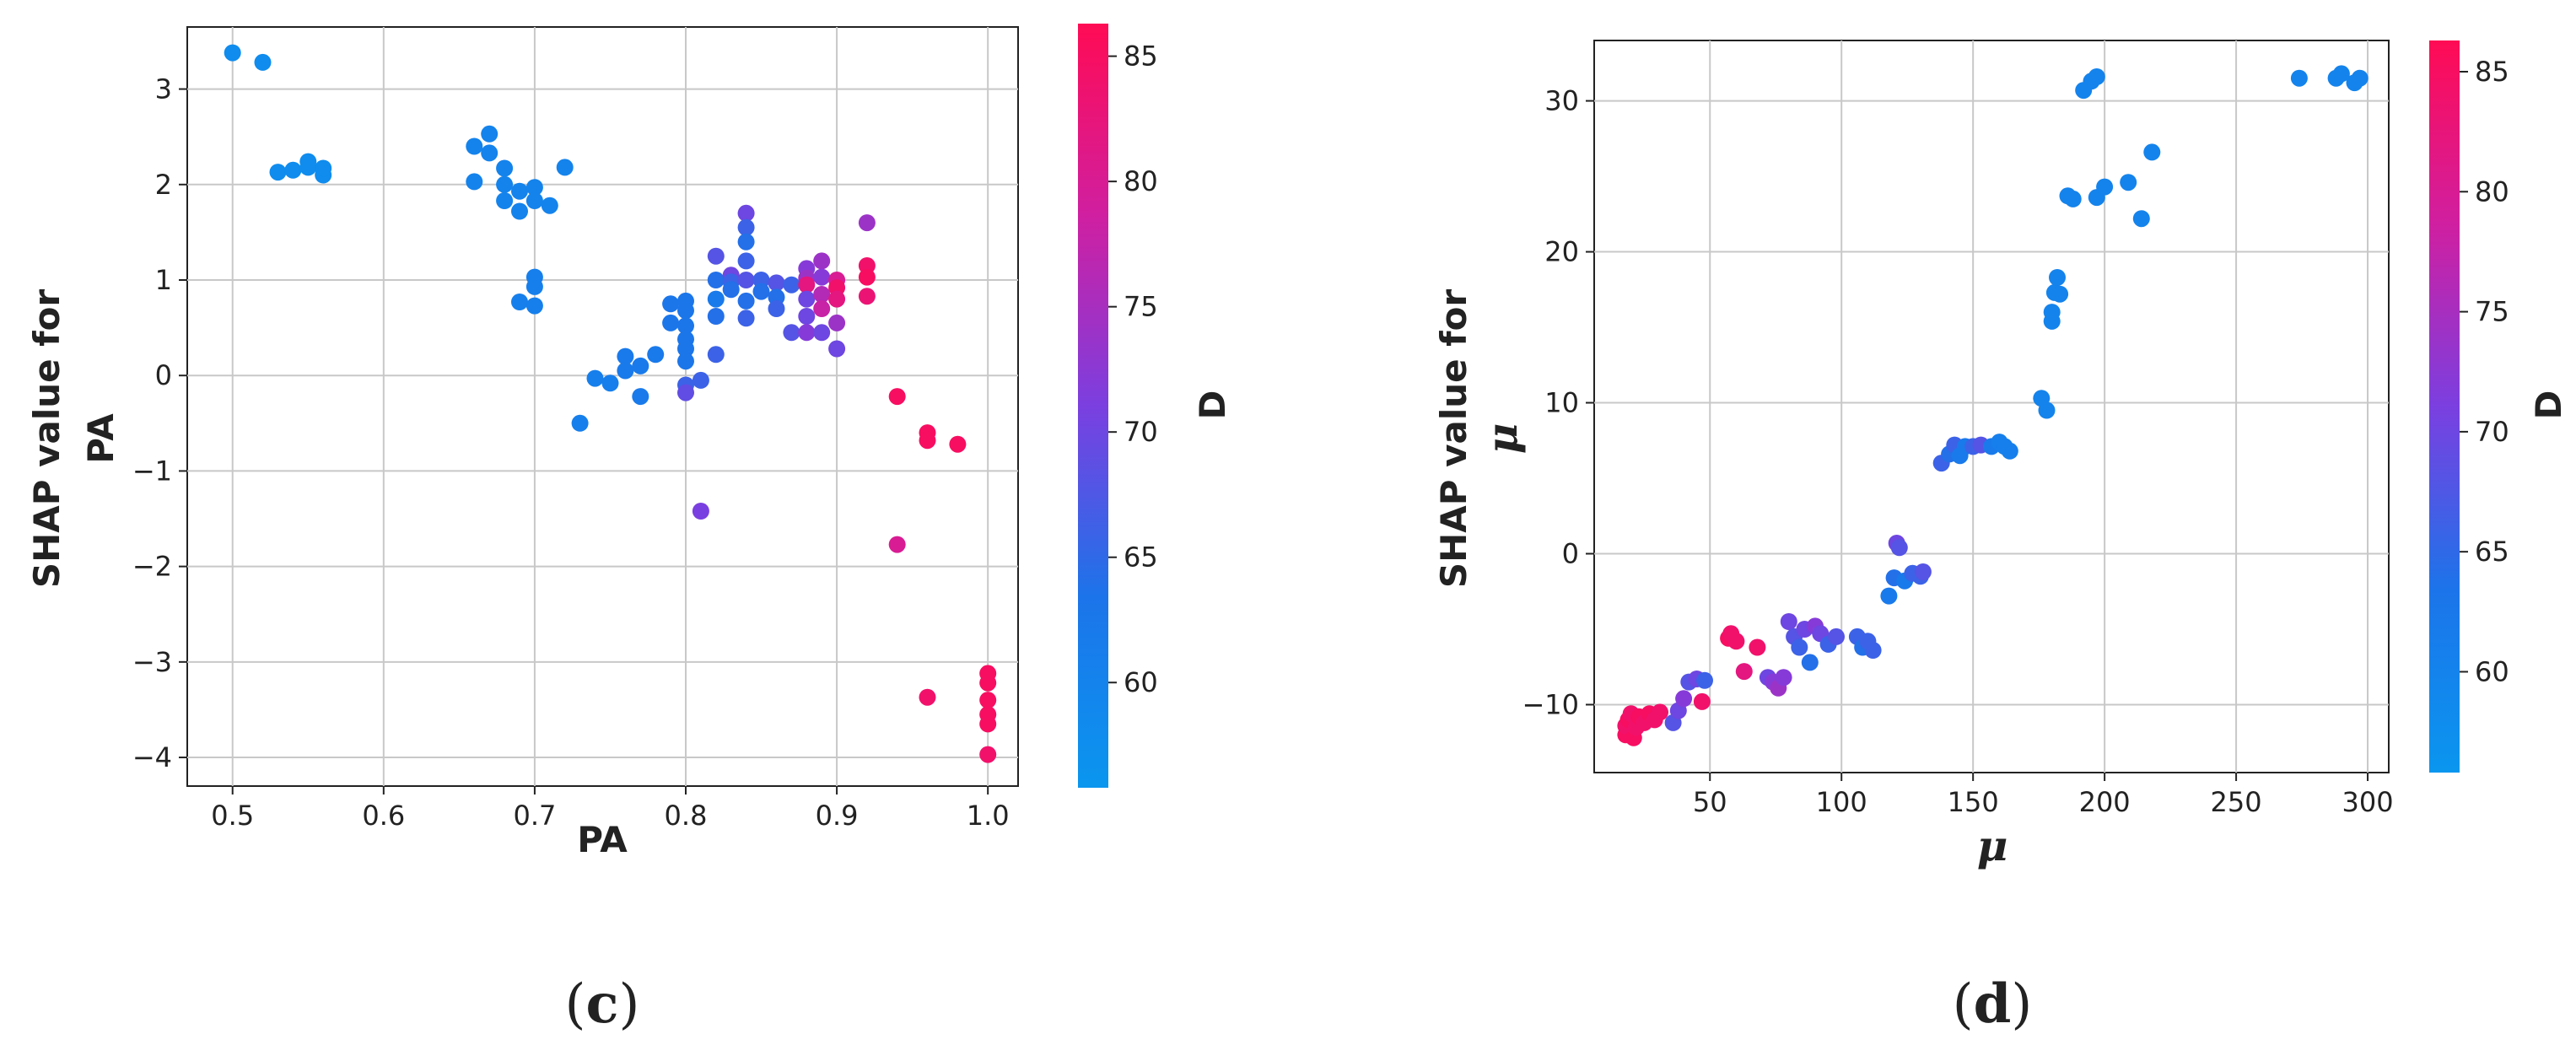  Describe the element at coordinates (232, 816) in the screenshot. I see `x-tick-label: 0.5` at that location.